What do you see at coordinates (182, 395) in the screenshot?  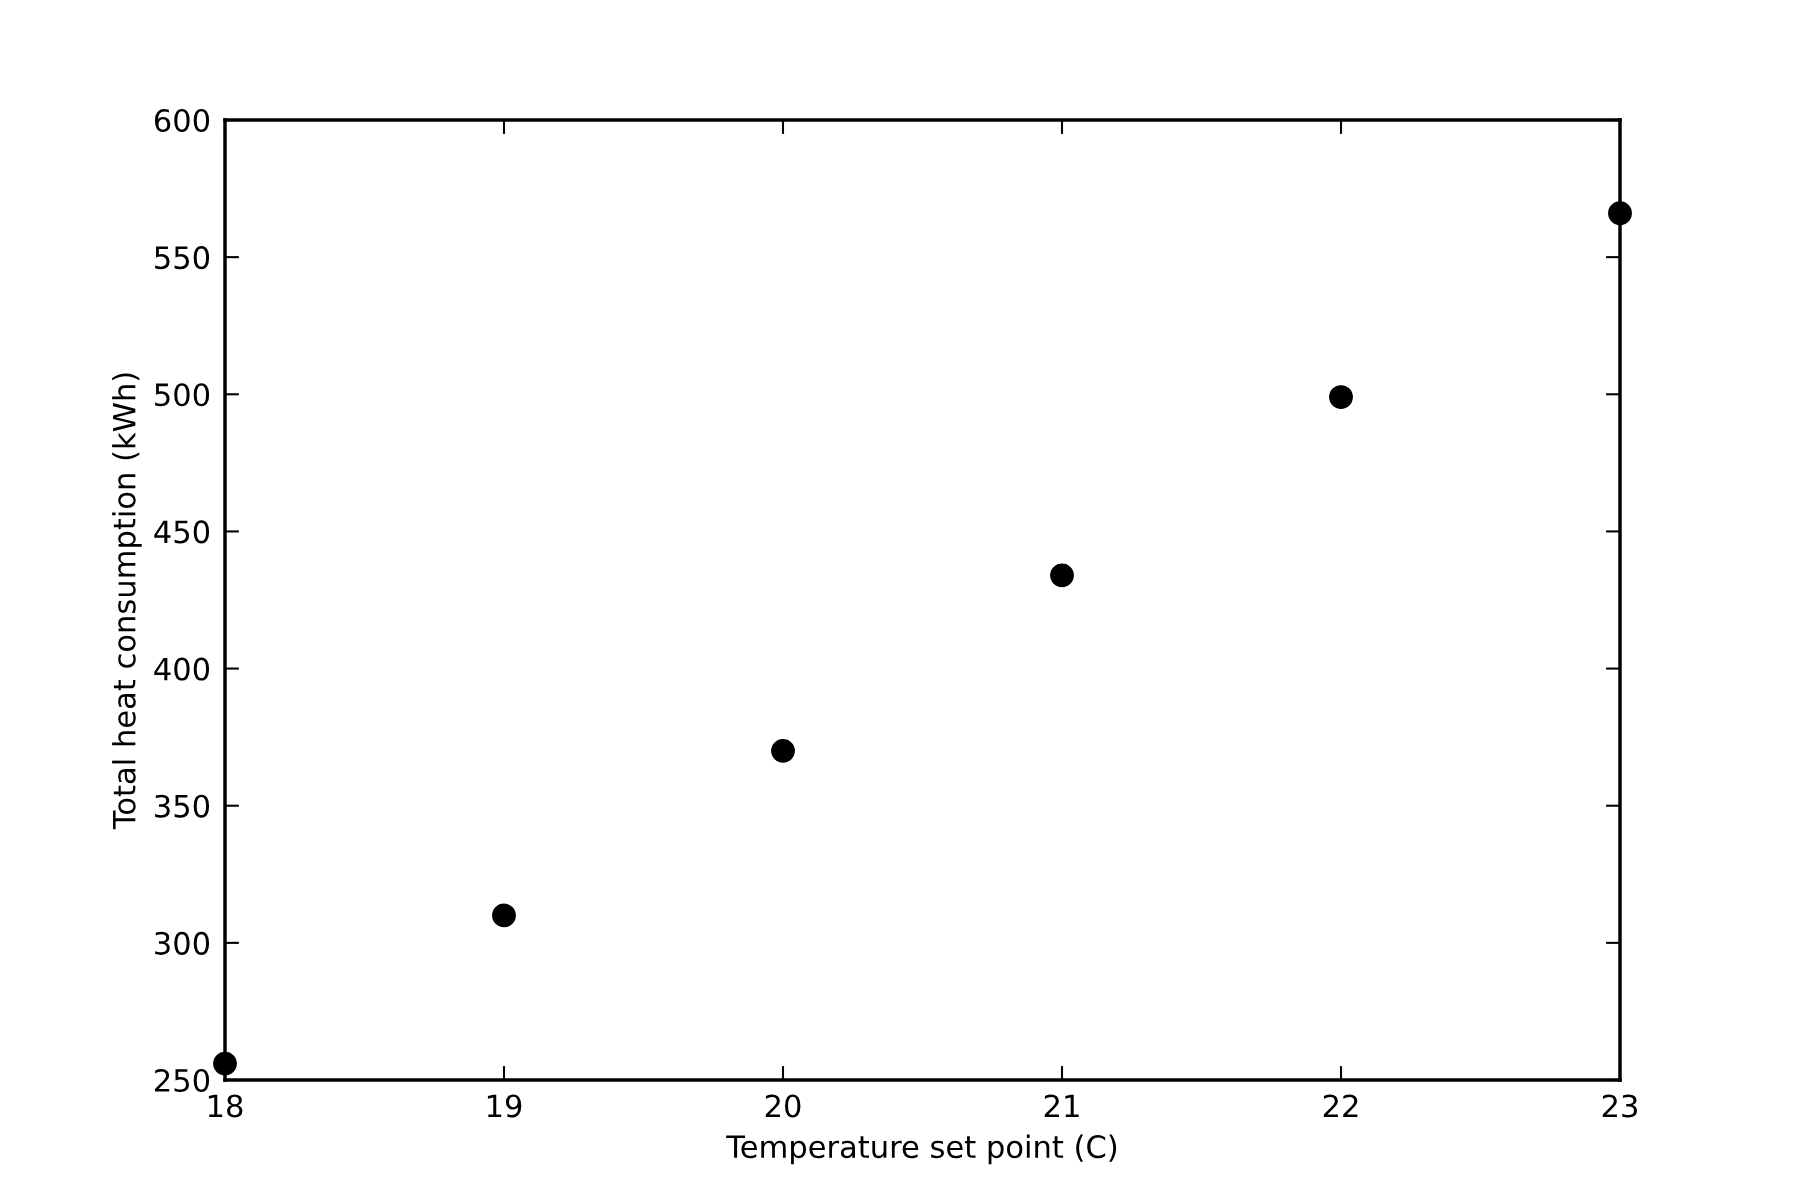 I see `y-tick-label: 500` at bounding box center [182, 395].